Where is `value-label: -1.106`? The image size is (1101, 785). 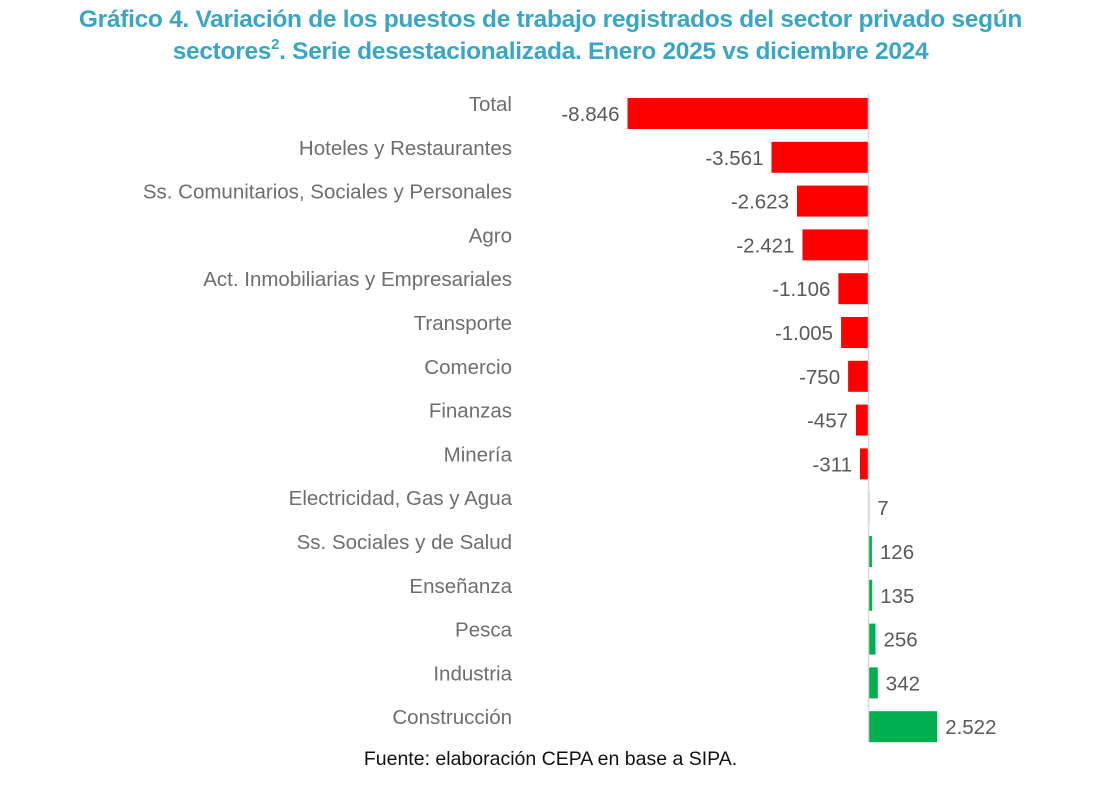
value-label: -1.106 is located at coordinates (801, 289).